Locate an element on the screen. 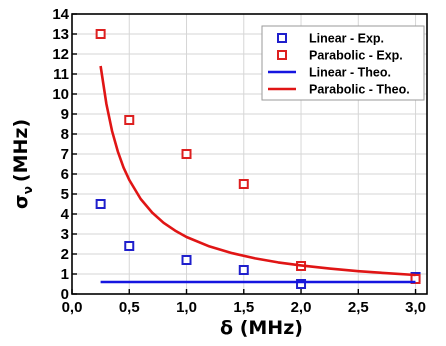  y-tick-label: 0 is located at coordinates (65, 294).